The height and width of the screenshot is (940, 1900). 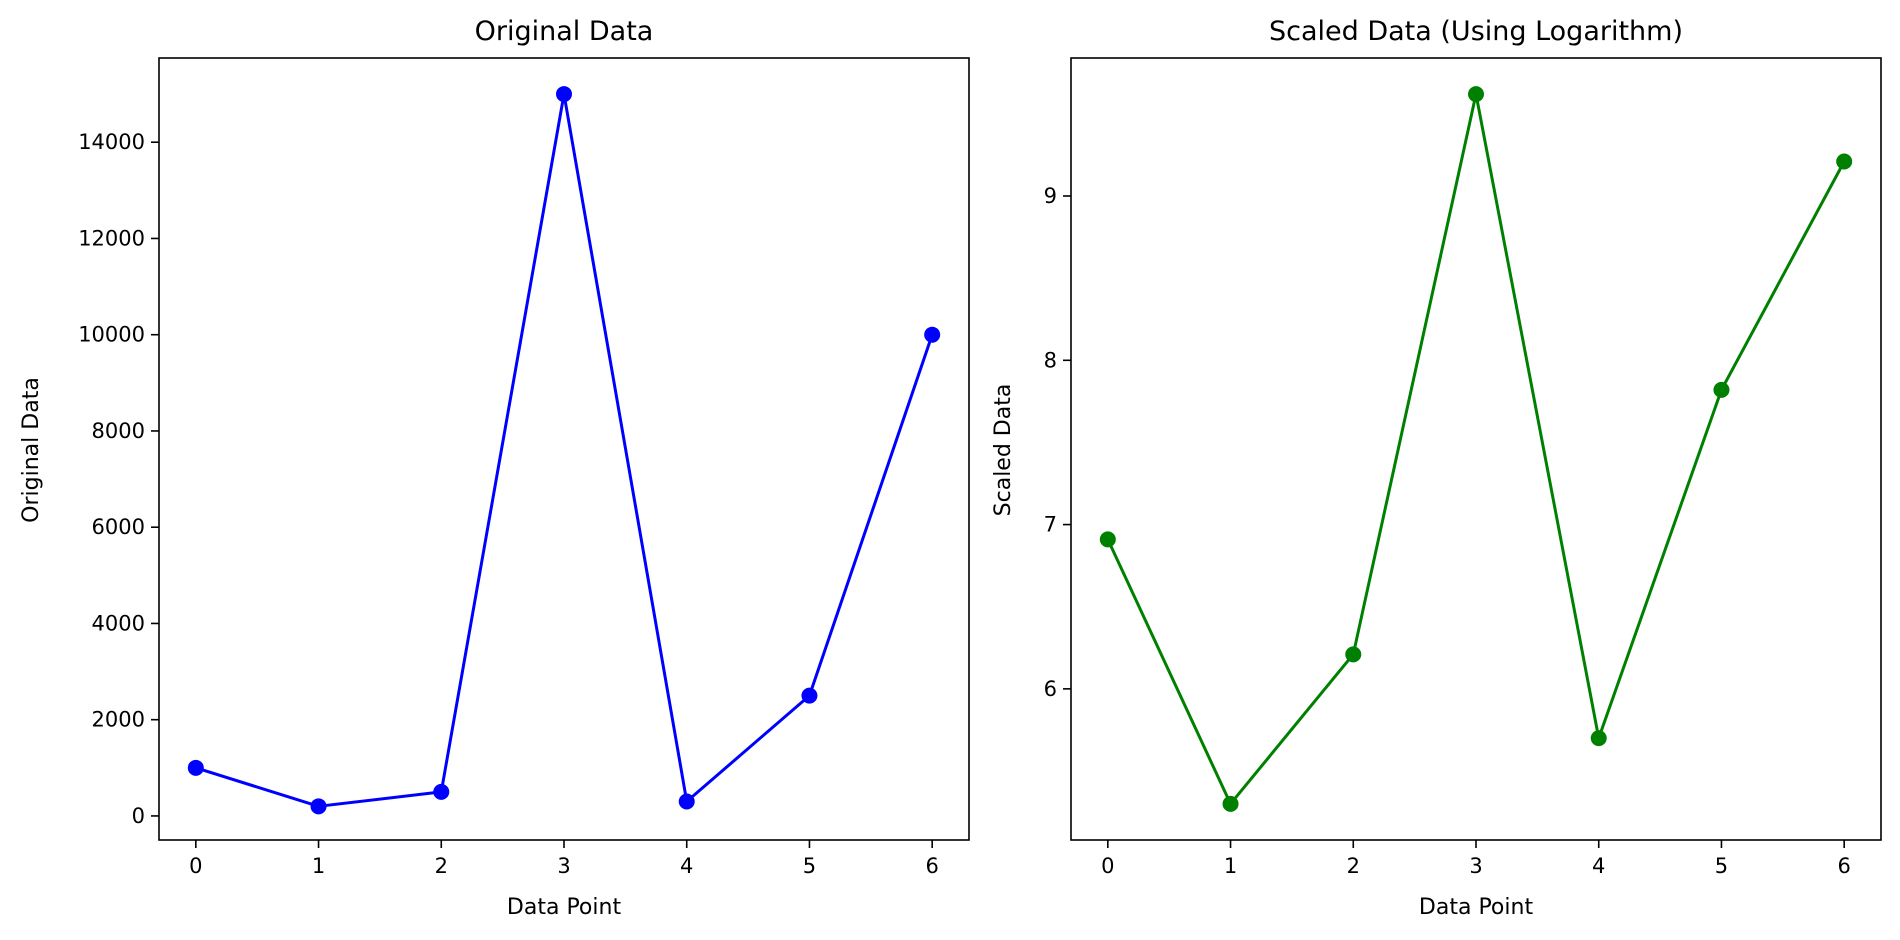 What do you see at coordinates (111, 335) in the screenshot?
I see `y-tick-label: 10000` at bounding box center [111, 335].